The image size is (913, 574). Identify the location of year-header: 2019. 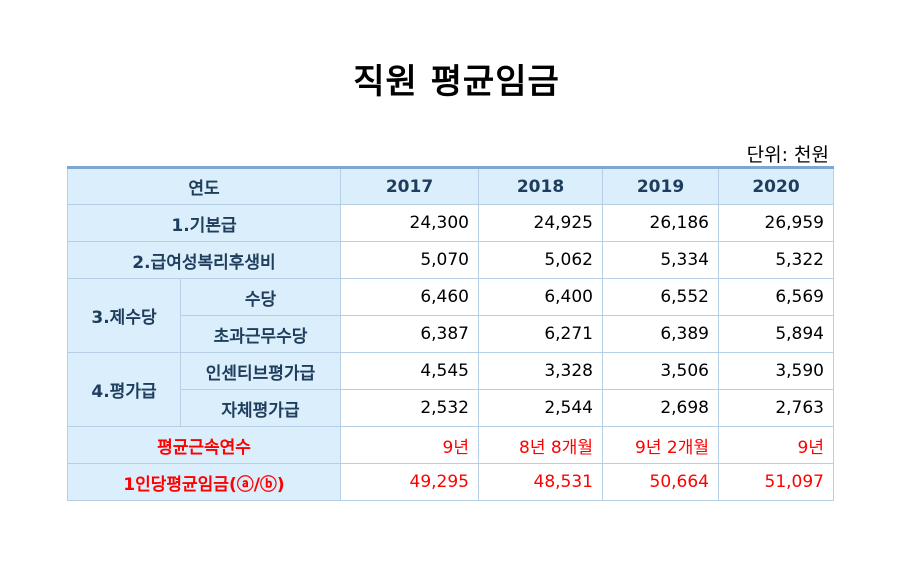
(660, 185).